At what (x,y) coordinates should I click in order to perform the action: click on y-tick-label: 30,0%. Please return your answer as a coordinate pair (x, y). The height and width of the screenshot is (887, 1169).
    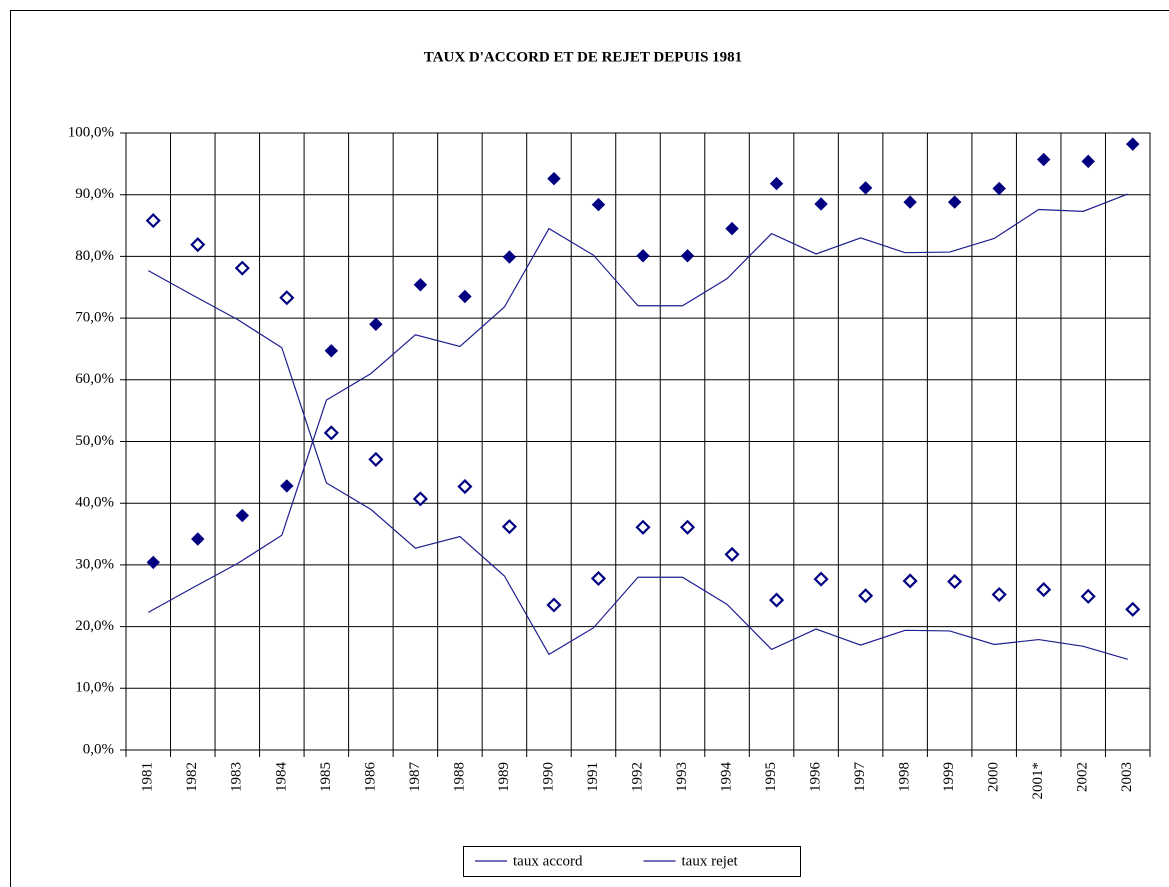
    Looking at the image, I should click on (94, 564).